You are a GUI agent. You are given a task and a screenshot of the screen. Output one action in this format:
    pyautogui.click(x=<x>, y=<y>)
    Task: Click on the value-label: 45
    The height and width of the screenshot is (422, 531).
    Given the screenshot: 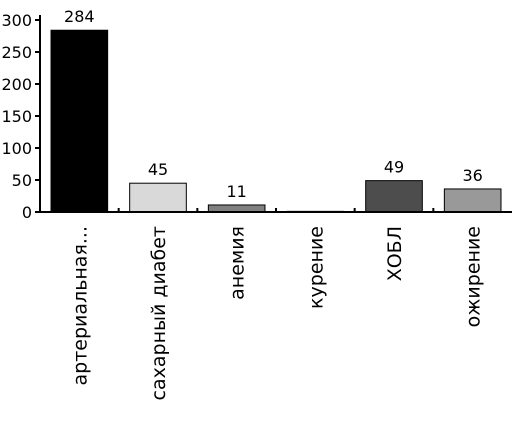 What is the action you would take?
    pyautogui.click(x=158, y=169)
    